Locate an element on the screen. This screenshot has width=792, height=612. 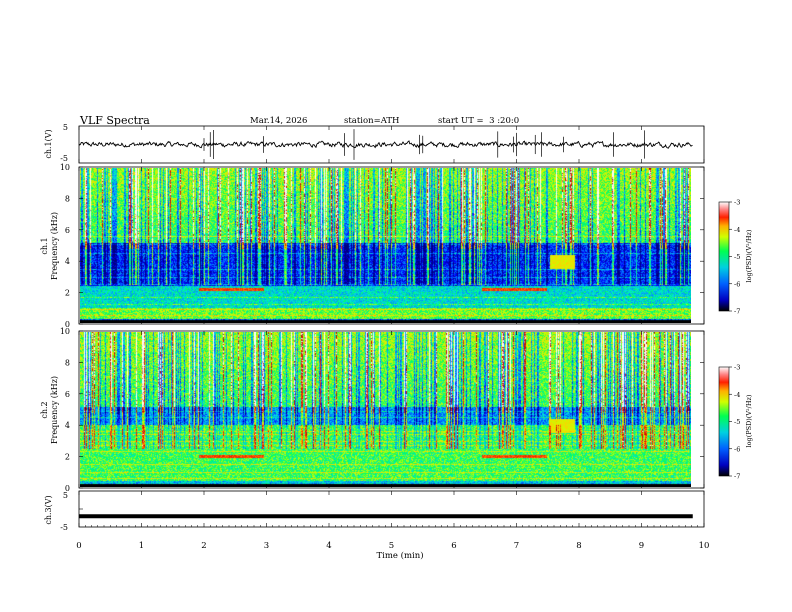
ch1-colorbar: -3 -4 -5 -6 -7 log(PSD)(V²/Hz) is located at coordinates (735, 257).